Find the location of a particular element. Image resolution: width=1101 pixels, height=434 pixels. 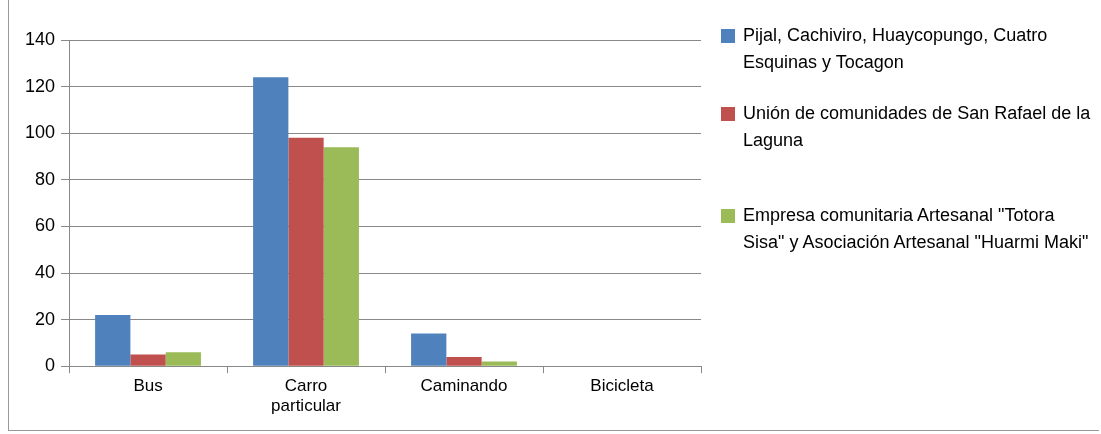

y-tick-label: 40 is located at coordinates (45, 271).